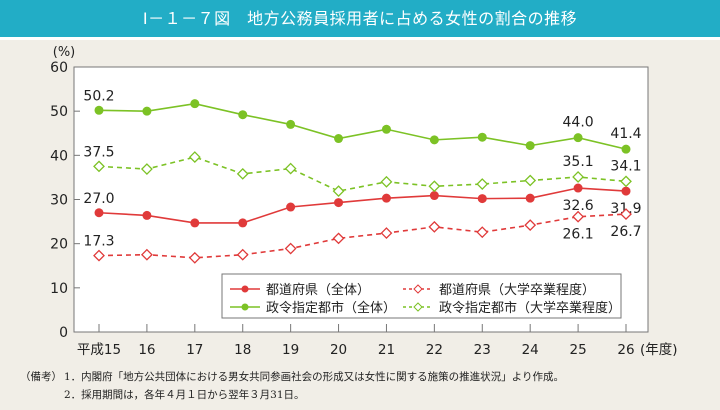  Describe the element at coordinates (517, 290) in the screenshot. I see `legend-label: 都道府県（大学卒業程度）` at that location.